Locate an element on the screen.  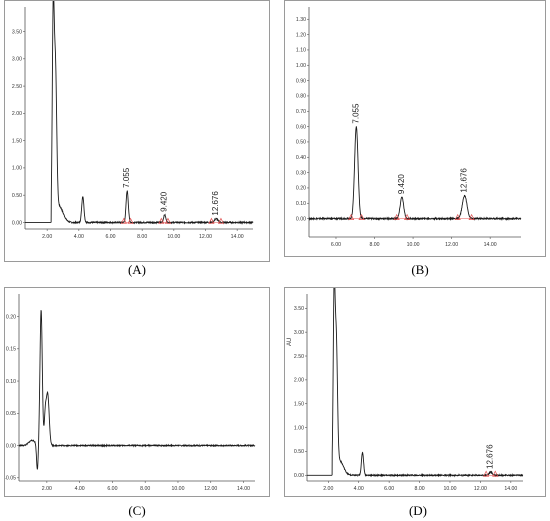
y-tick-label: 0.80 is located at coordinates (301, 97).